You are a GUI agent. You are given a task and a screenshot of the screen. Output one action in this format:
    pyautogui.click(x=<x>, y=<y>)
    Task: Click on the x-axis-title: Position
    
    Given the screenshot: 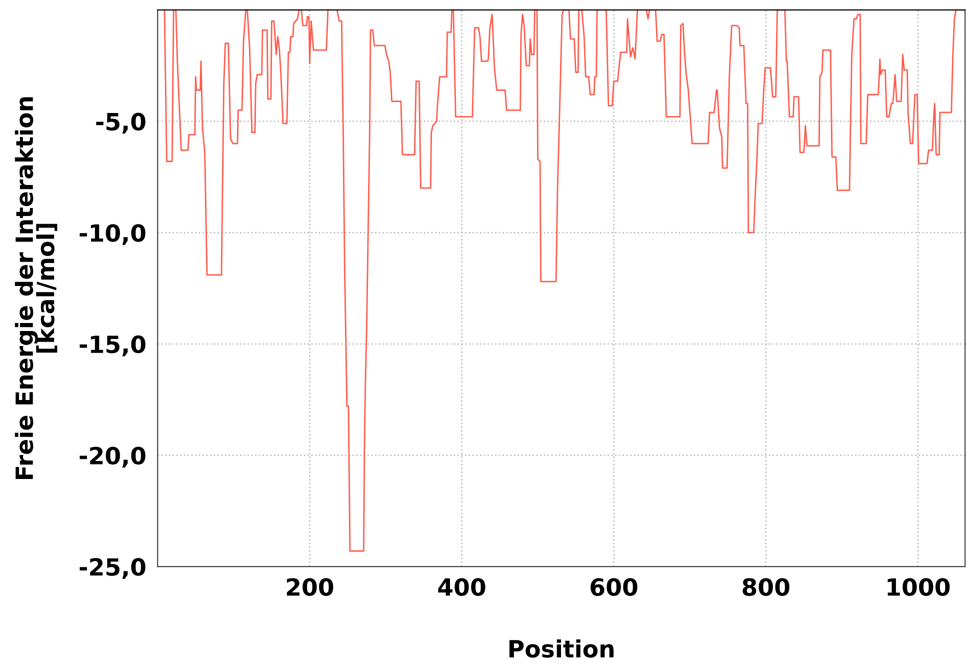 What is the action you would take?
    pyautogui.click(x=561, y=648)
    